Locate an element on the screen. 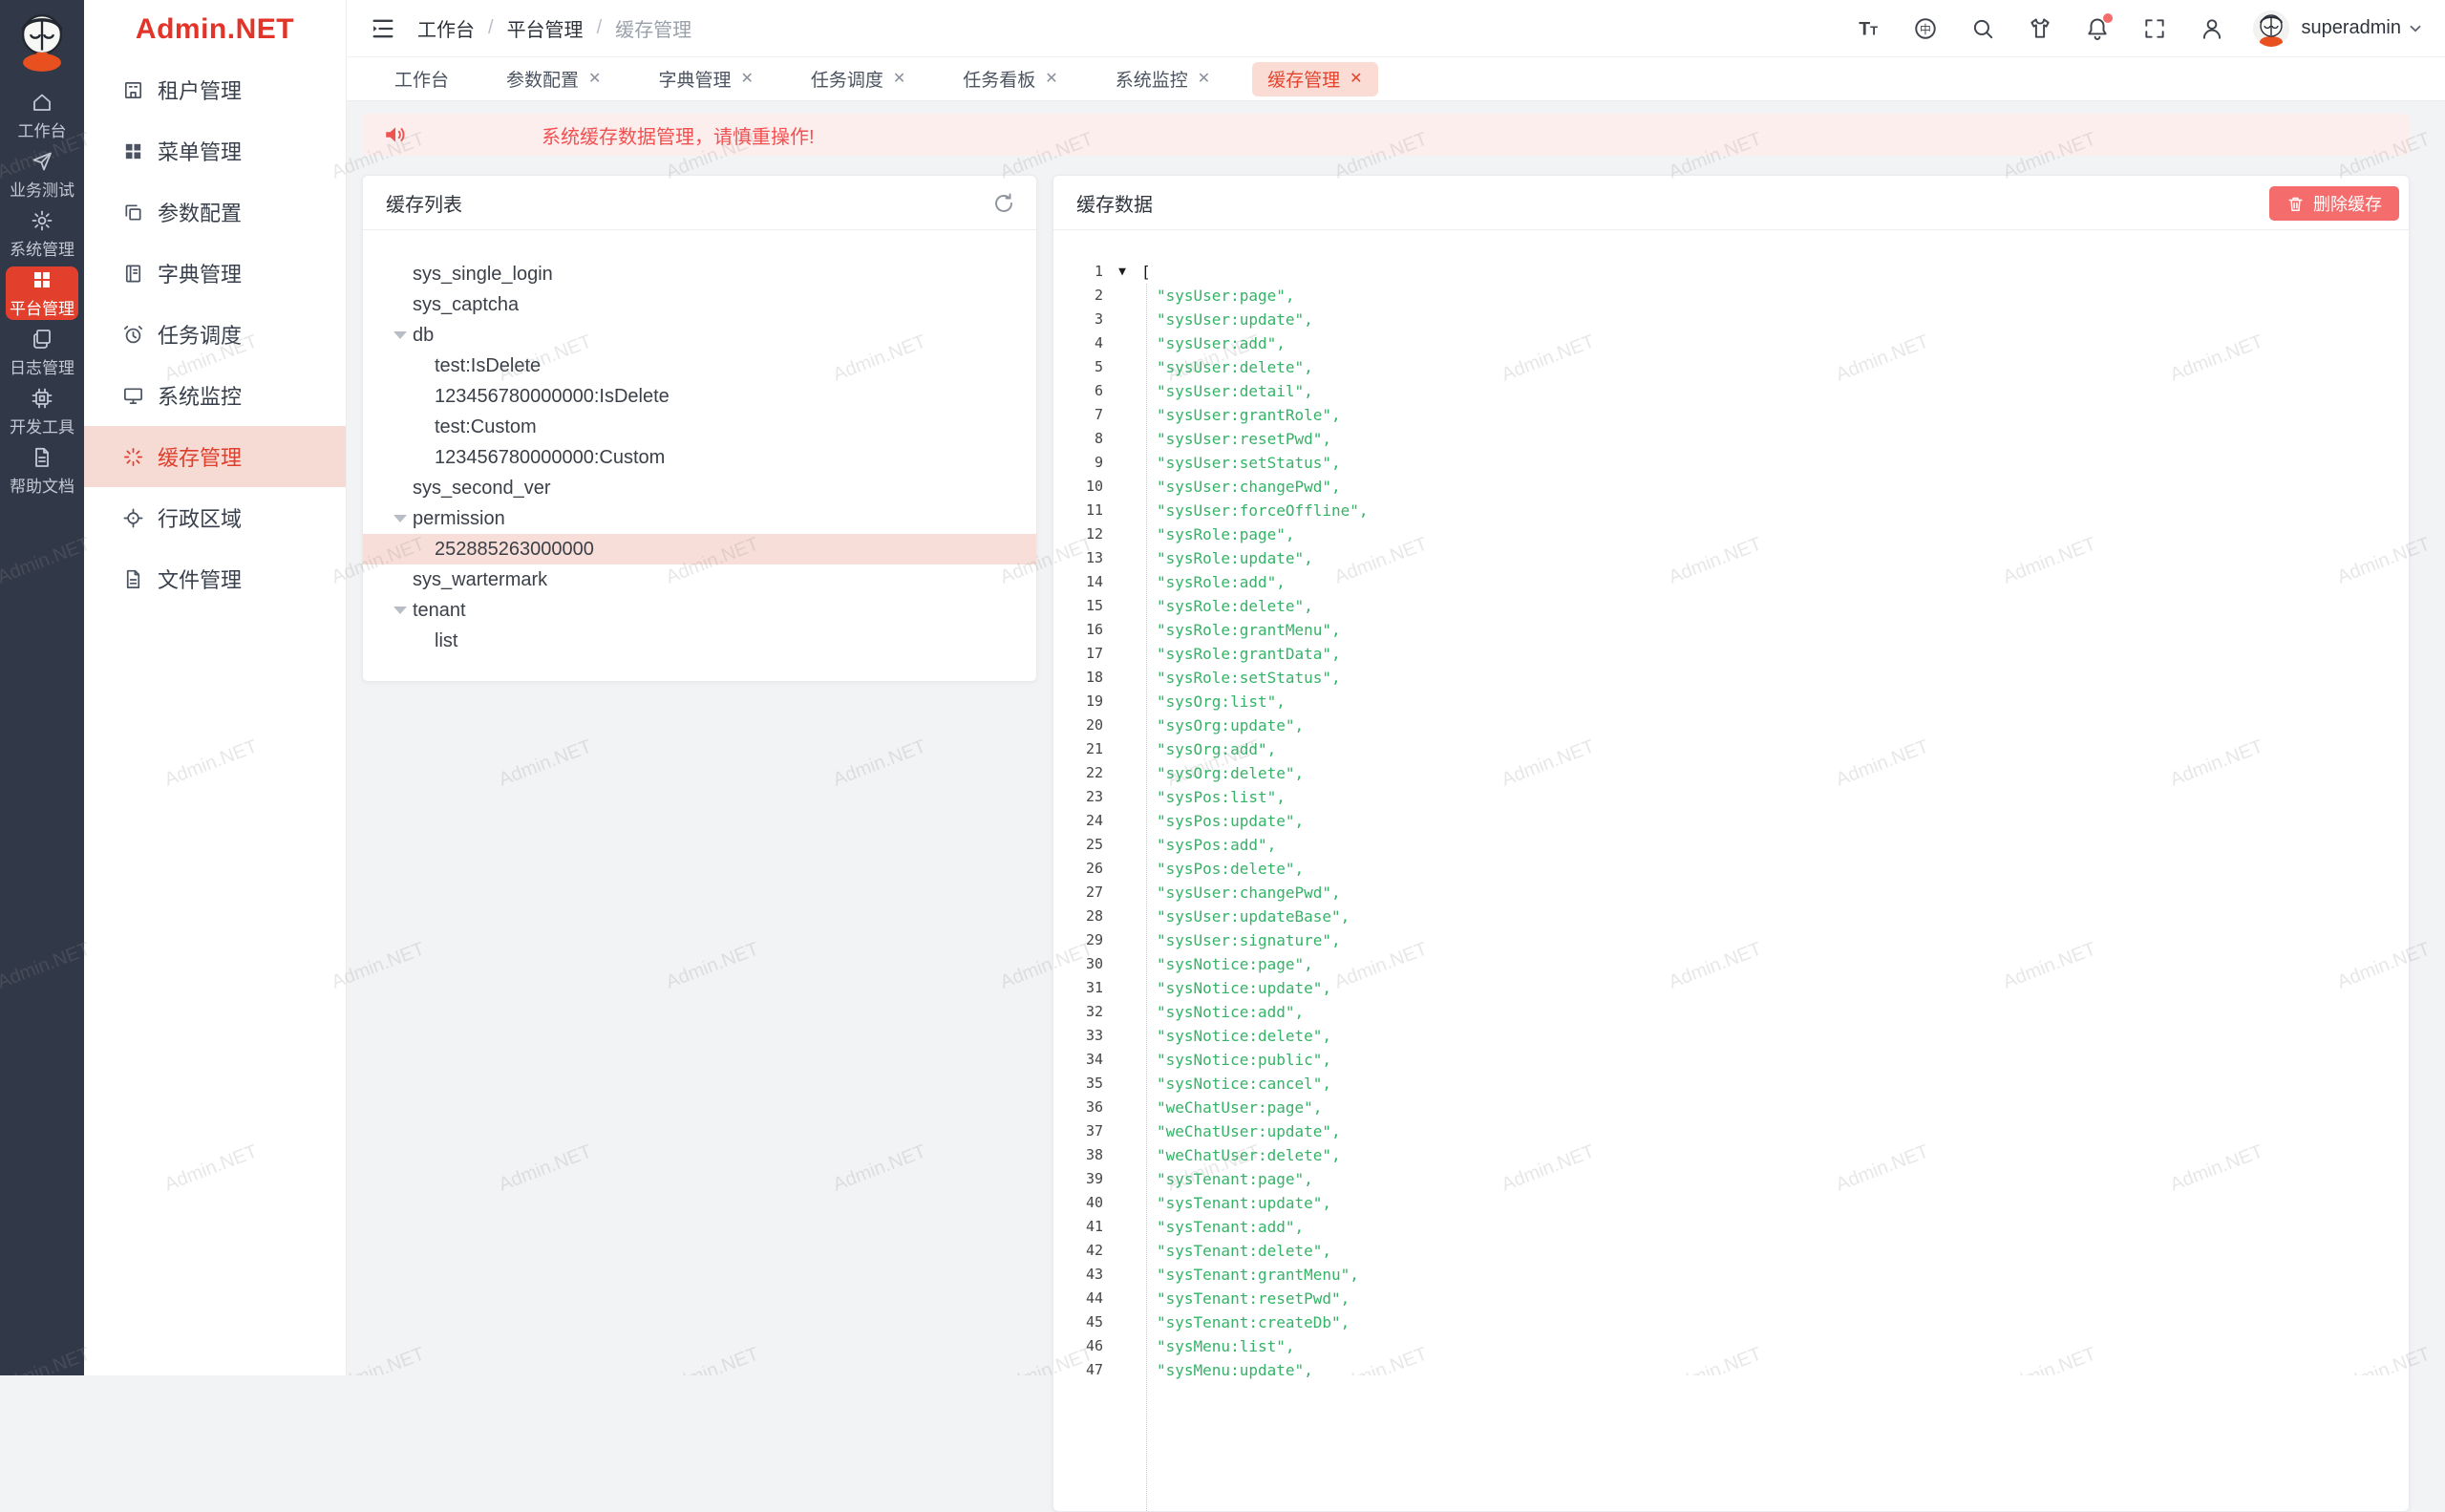 Image resolution: width=2445 pixels, height=1512 pixels. code-line: 3"sysUser:update", is located at coordinates (1731, 319).